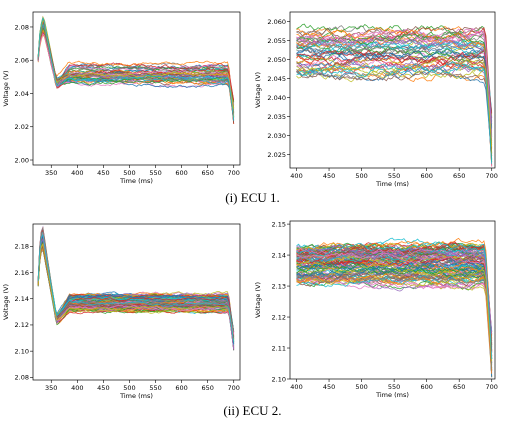 The image size is (505, 422). What do you see at coordinates (129, 173) in the screenshot?
I see `x-tick-label: 500` at bounding box center [129, 173].